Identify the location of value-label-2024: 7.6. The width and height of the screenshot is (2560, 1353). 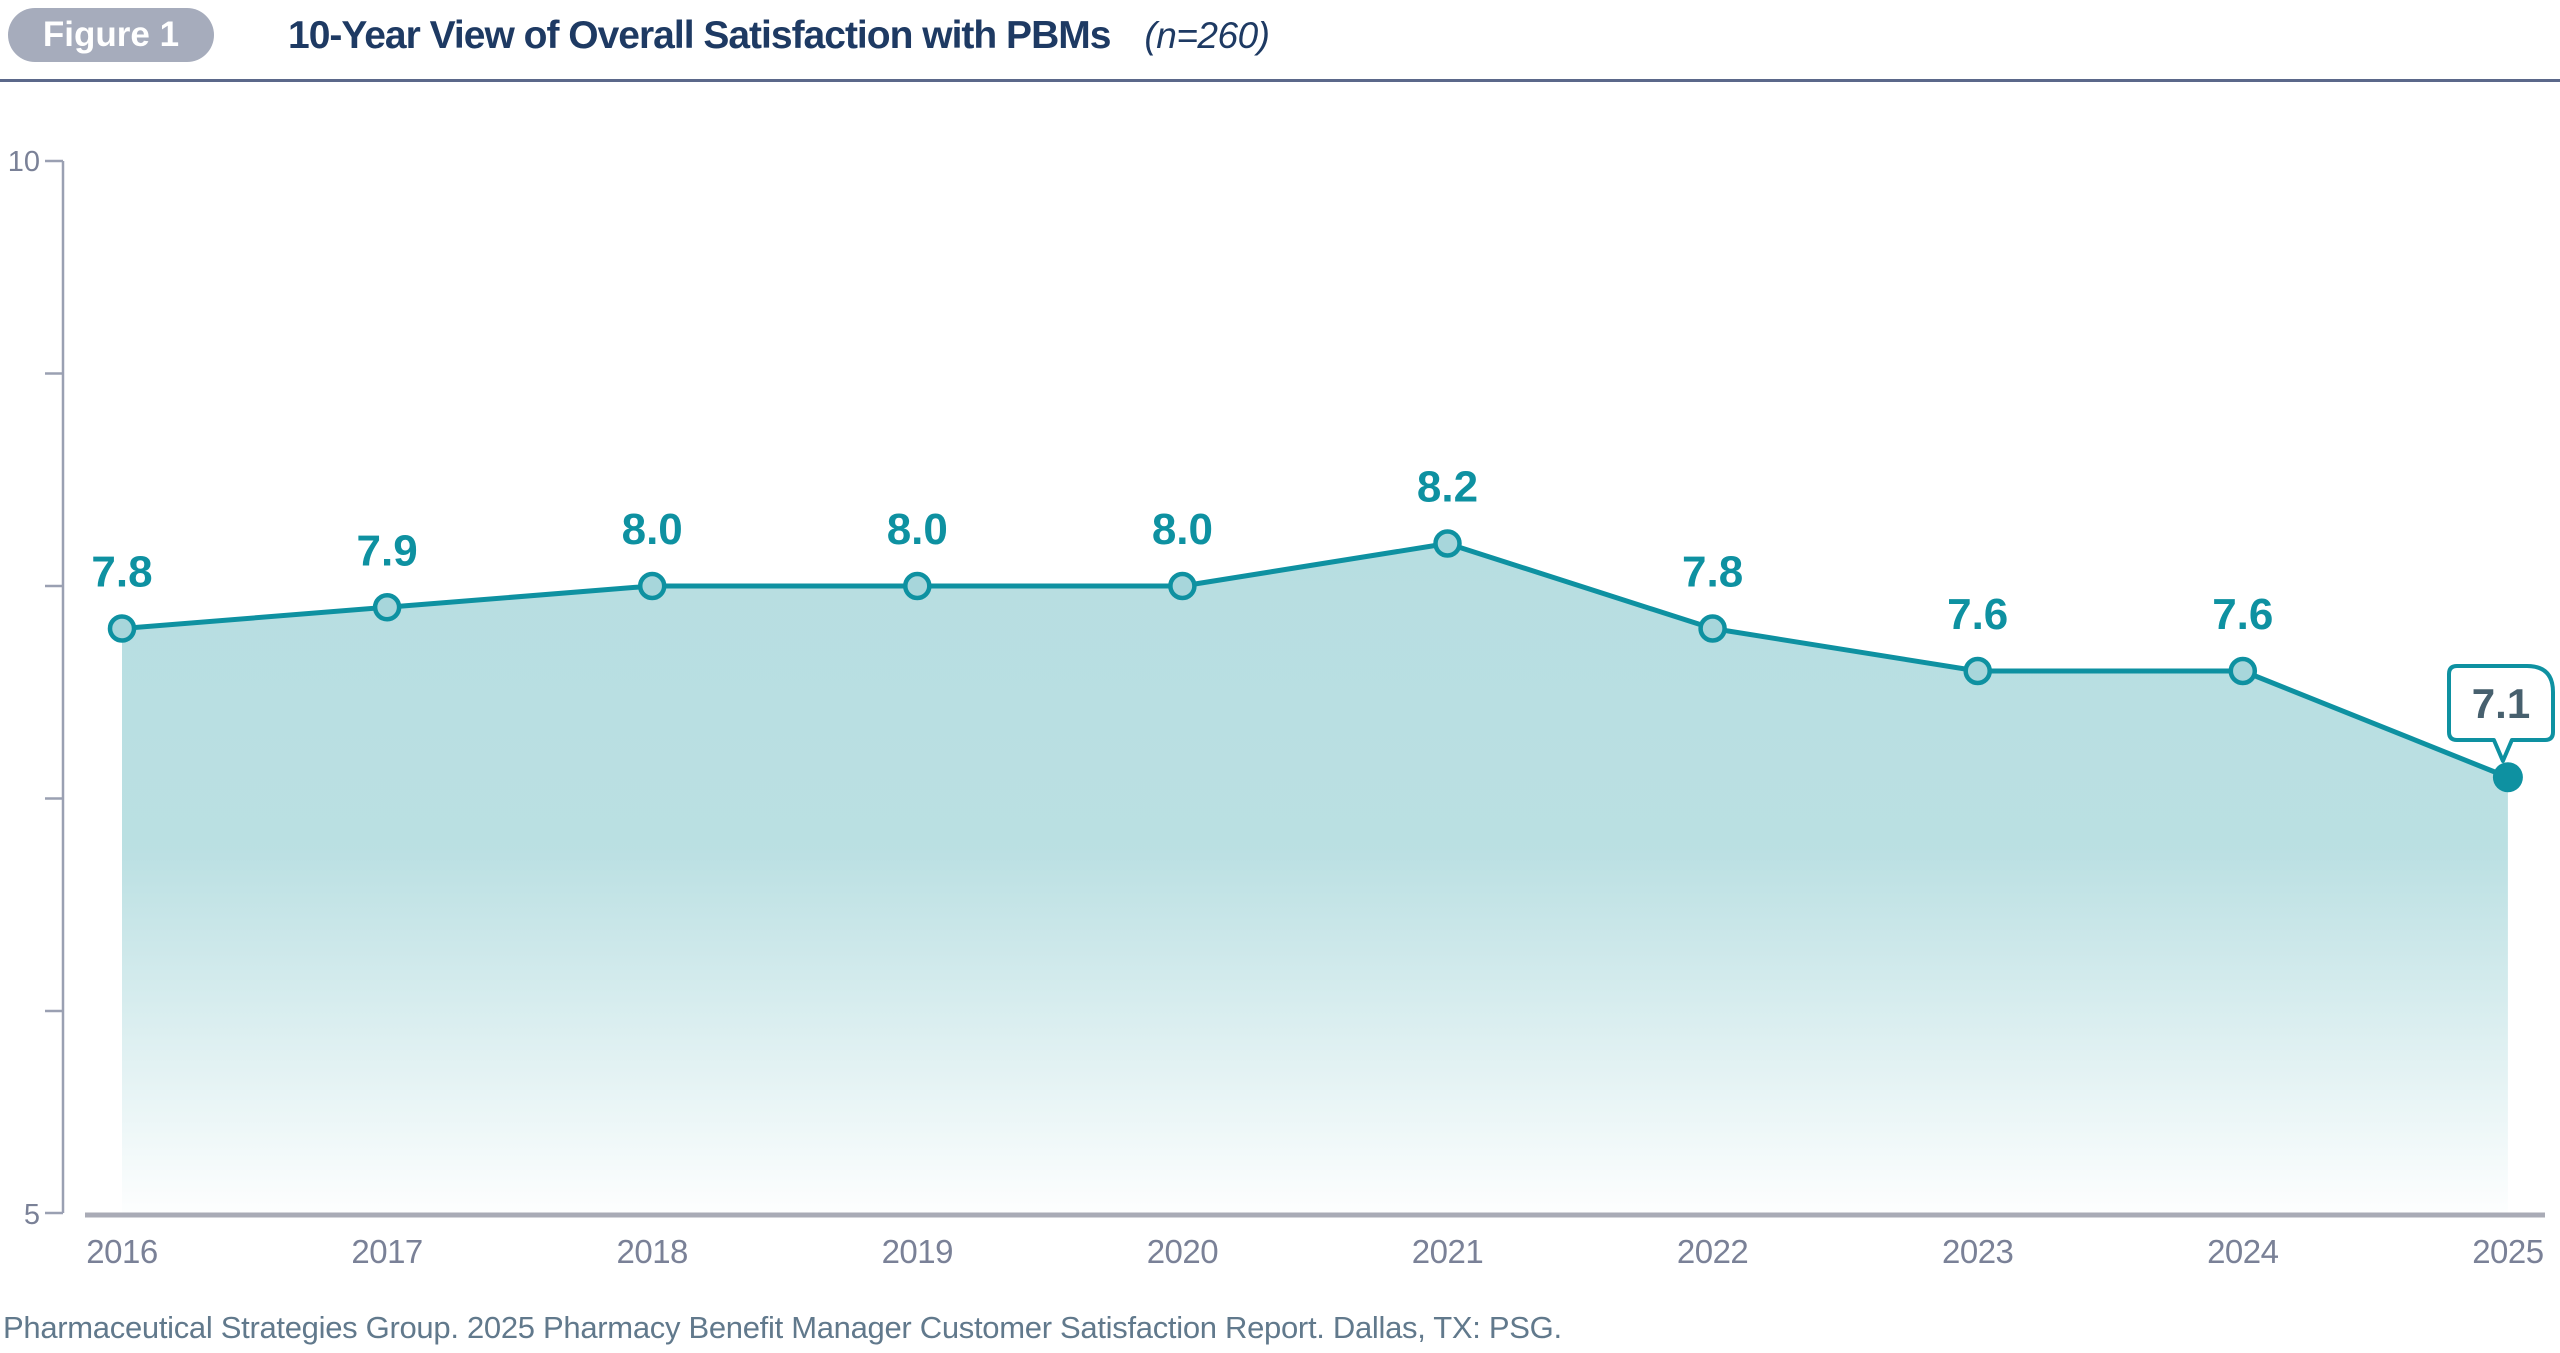
(2242, 614).